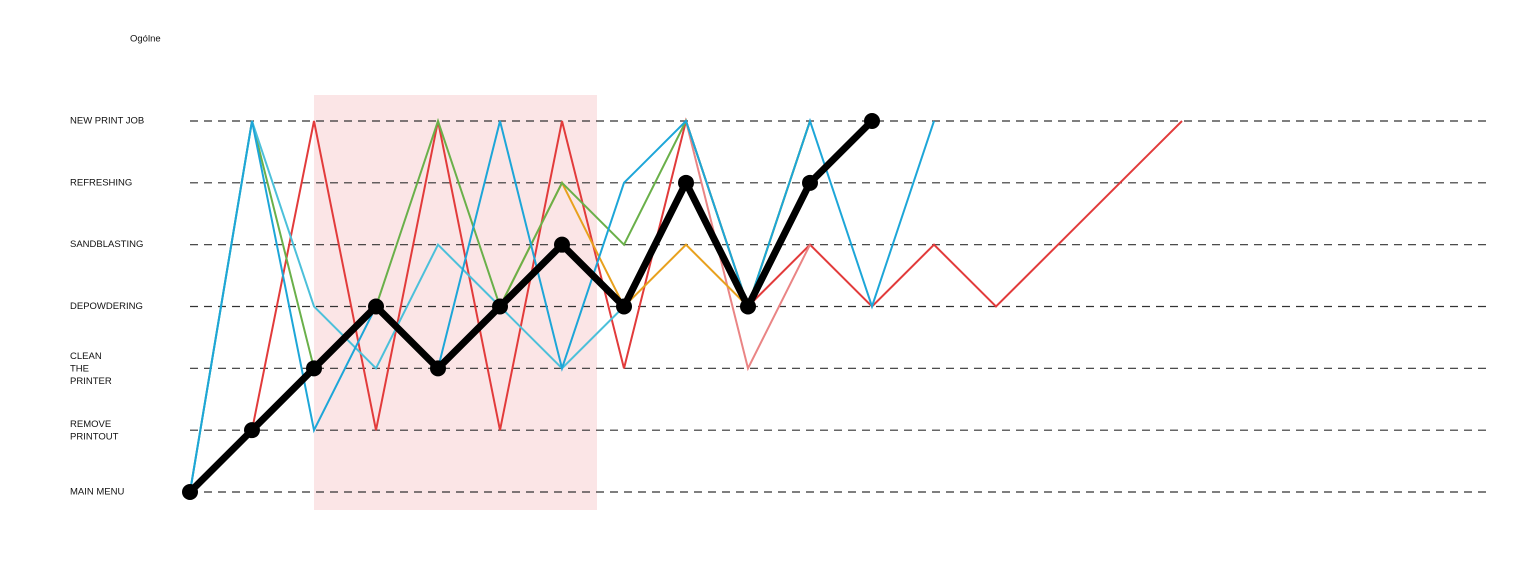 The width and height of the screenshot is (1537, 562). What do you see at coordinates (97, 492) in the screenshot?
I see `y-tick-label: MAIN MENU` at bounding box center [97, 492].